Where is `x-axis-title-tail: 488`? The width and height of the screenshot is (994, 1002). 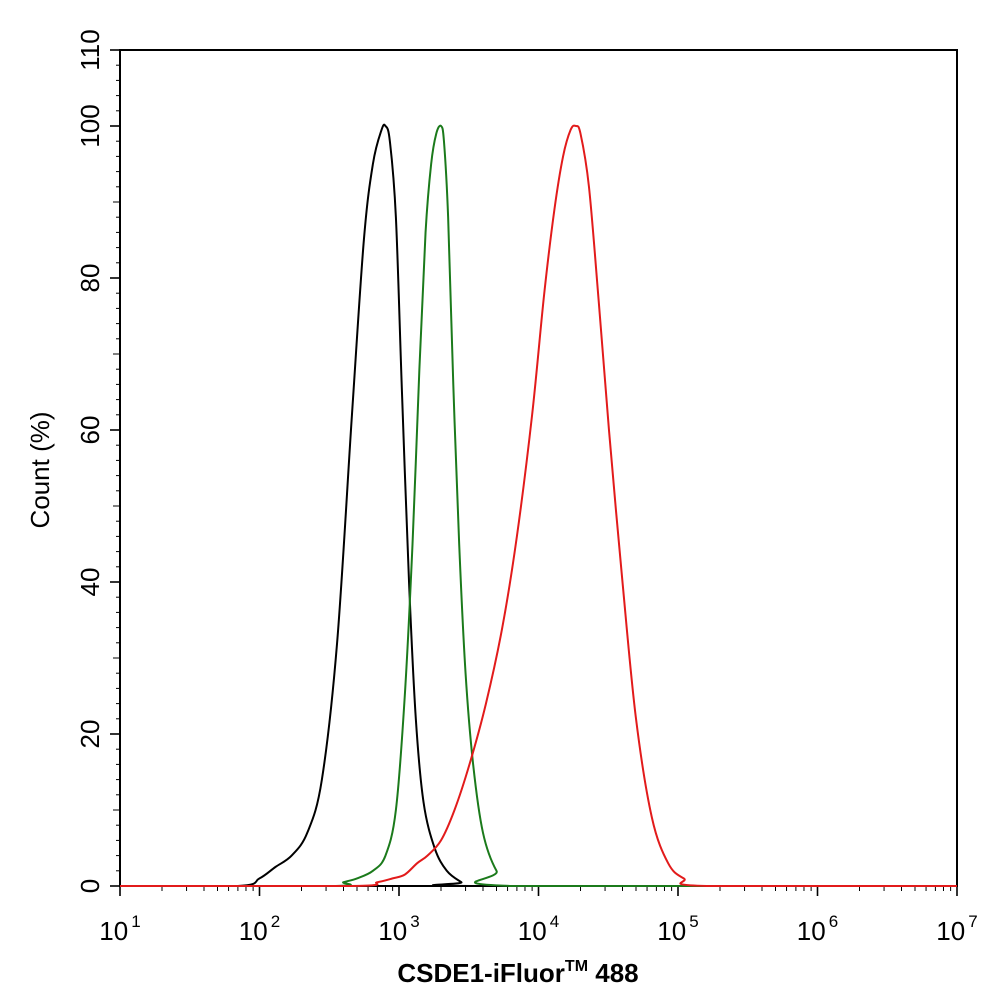
x-axis-title-tail: 488 is located at coordinates (613, 973).